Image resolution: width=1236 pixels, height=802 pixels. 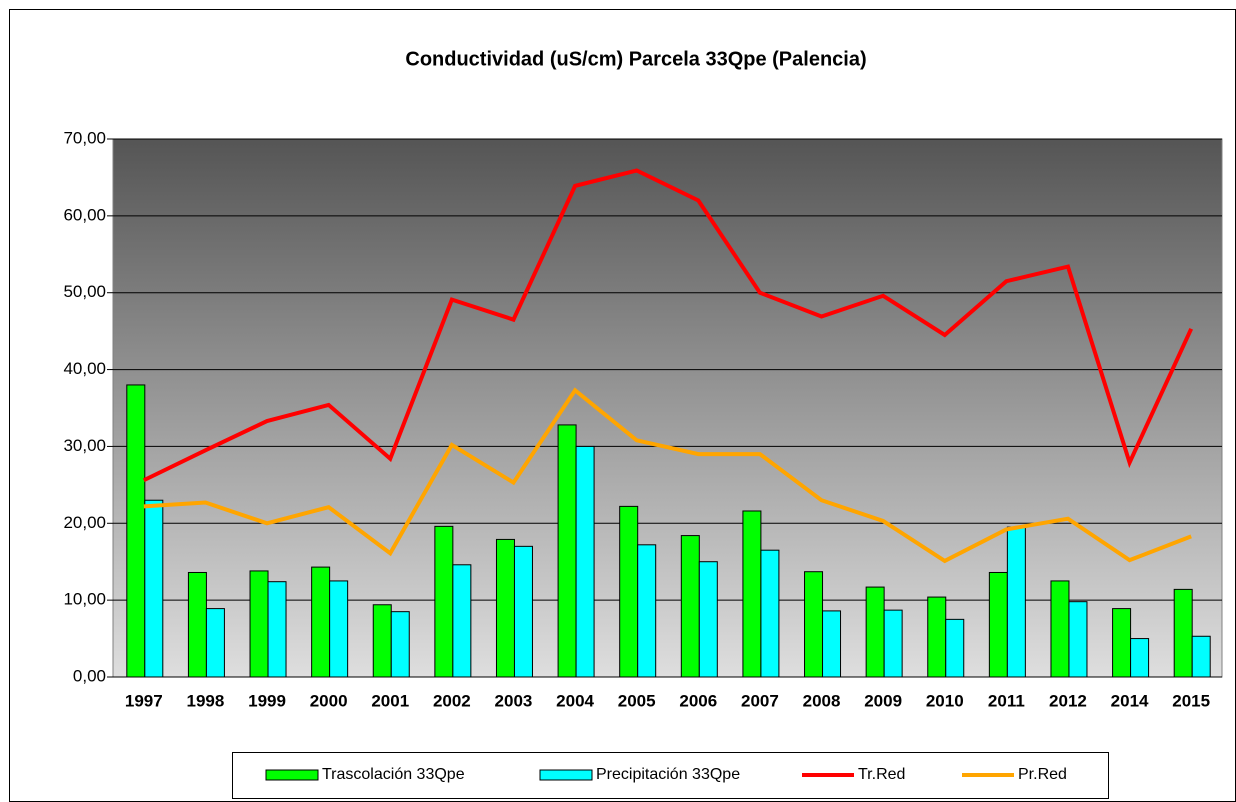 I want to click on x-tick-label: 2014, so click(x=1130, y=700).